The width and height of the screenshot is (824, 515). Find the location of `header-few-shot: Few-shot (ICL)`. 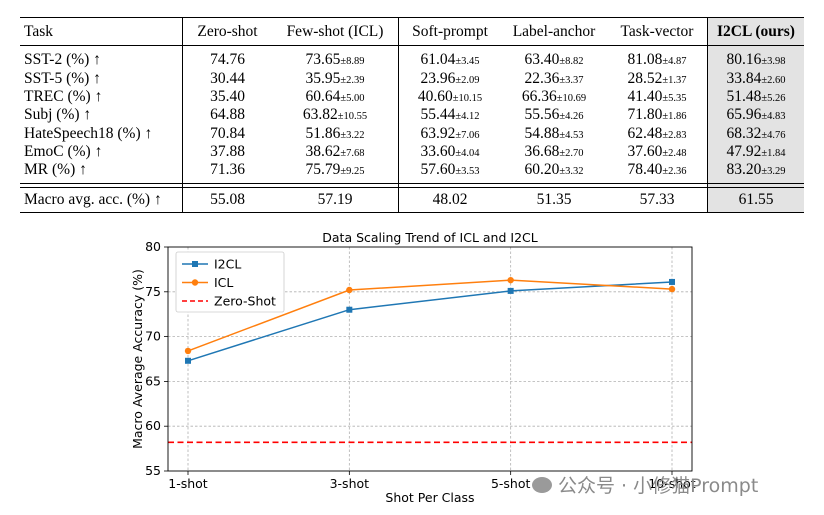

header-few-shot: Few-shot (ICL) is located at coordinates (335, 31).